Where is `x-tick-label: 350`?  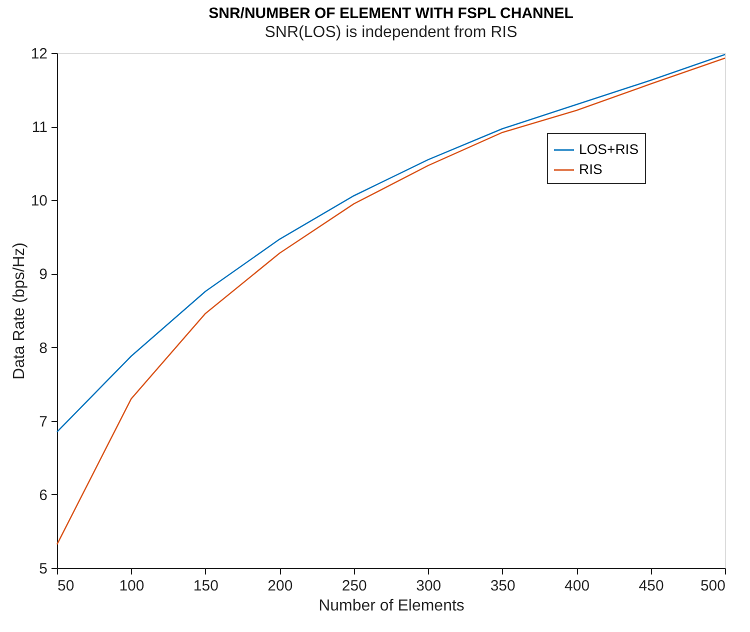
x-tick-label: 350 is located at coordinates (503, 586).